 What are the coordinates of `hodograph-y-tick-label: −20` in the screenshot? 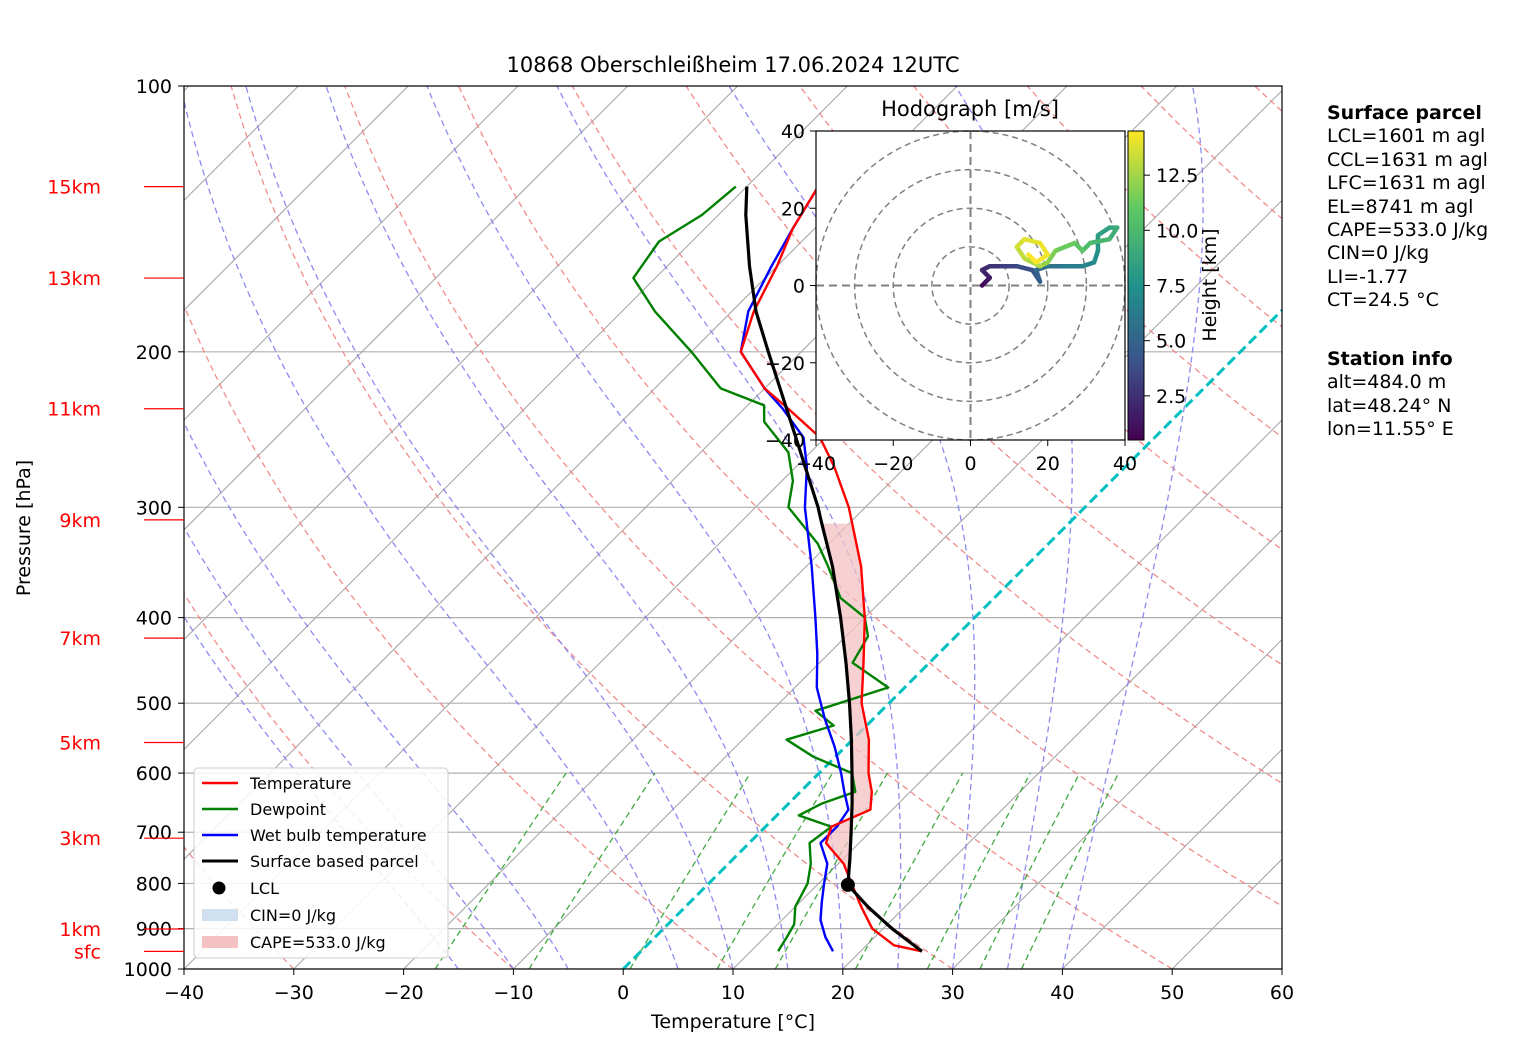 It's located at (785, 364).